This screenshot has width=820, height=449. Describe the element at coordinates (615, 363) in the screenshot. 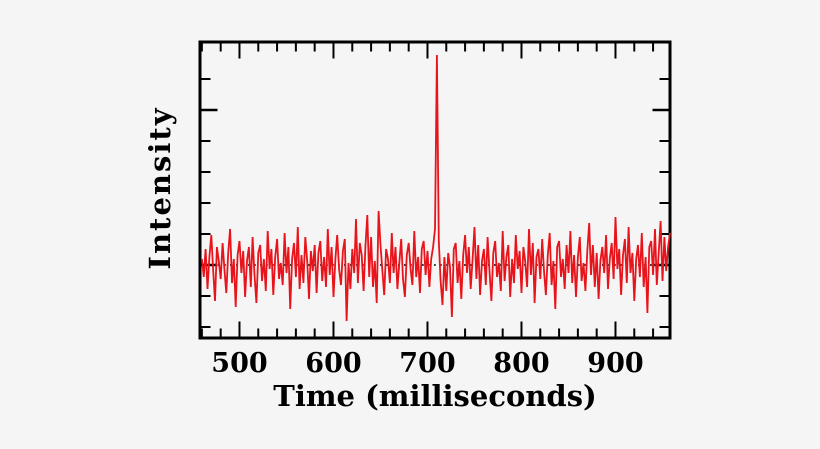

I see `x-tick-label-900: 900` at that location.